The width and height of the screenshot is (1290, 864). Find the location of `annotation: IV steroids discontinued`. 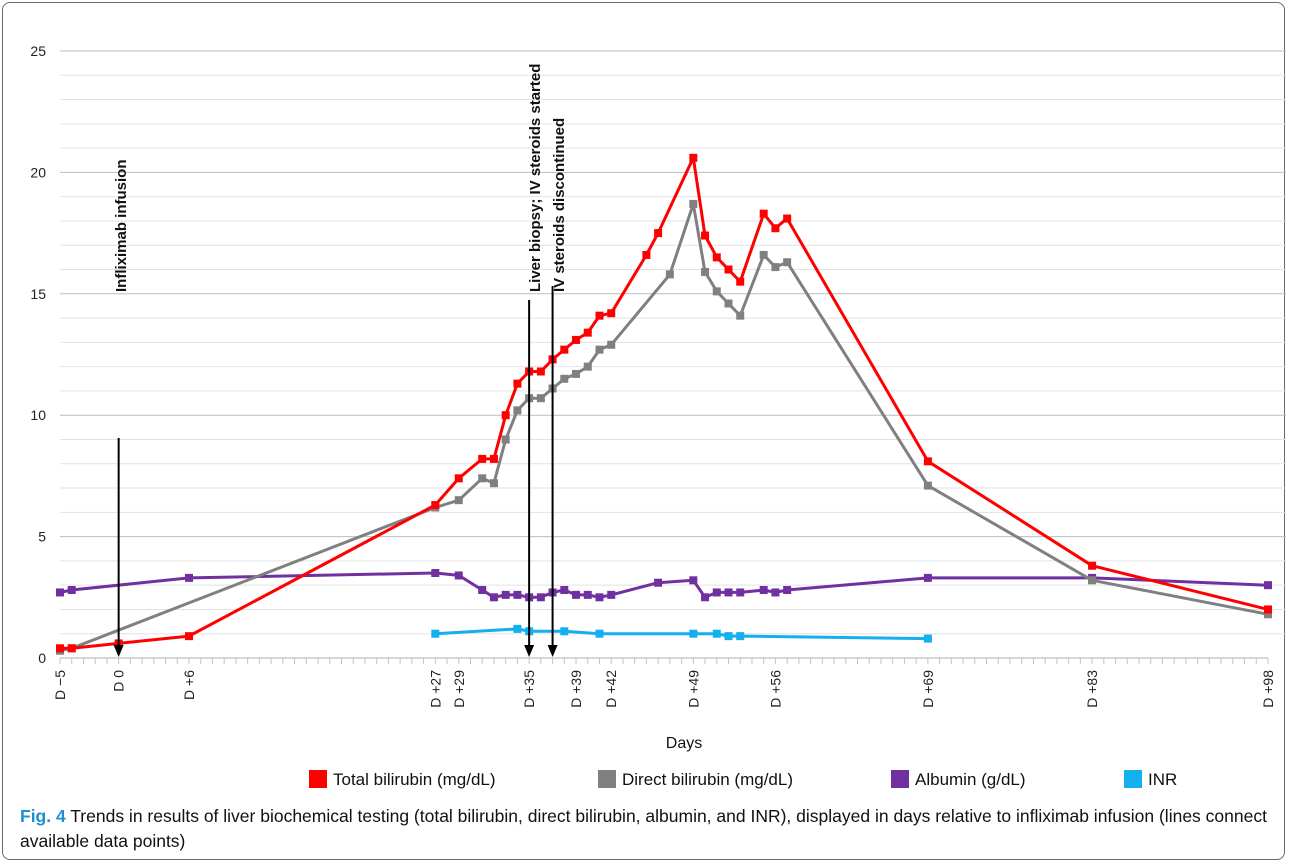

annotation: IV steroids discontinued is located at coordinates (557, 387).